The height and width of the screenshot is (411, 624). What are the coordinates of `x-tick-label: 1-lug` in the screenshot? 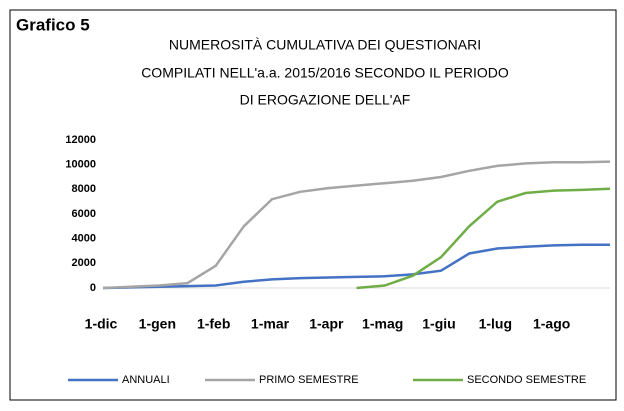 It's located at (495, 324).